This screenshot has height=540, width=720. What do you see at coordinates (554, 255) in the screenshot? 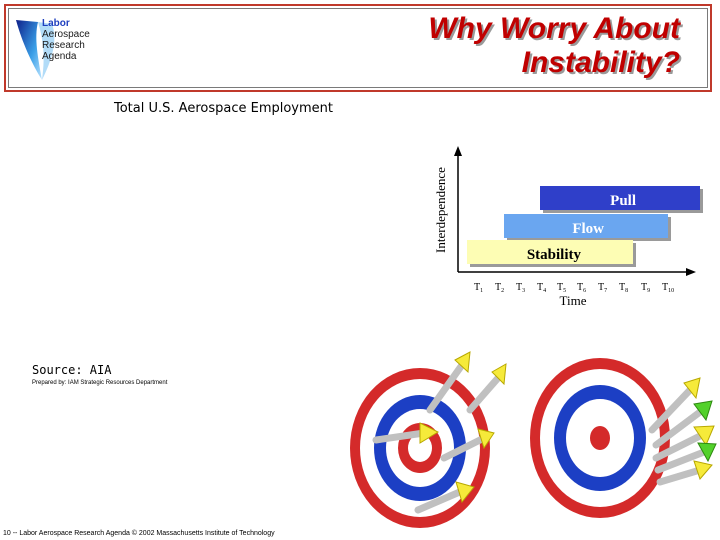
I see `stability-bar-label: Stability` at bounding box center [554, 255].